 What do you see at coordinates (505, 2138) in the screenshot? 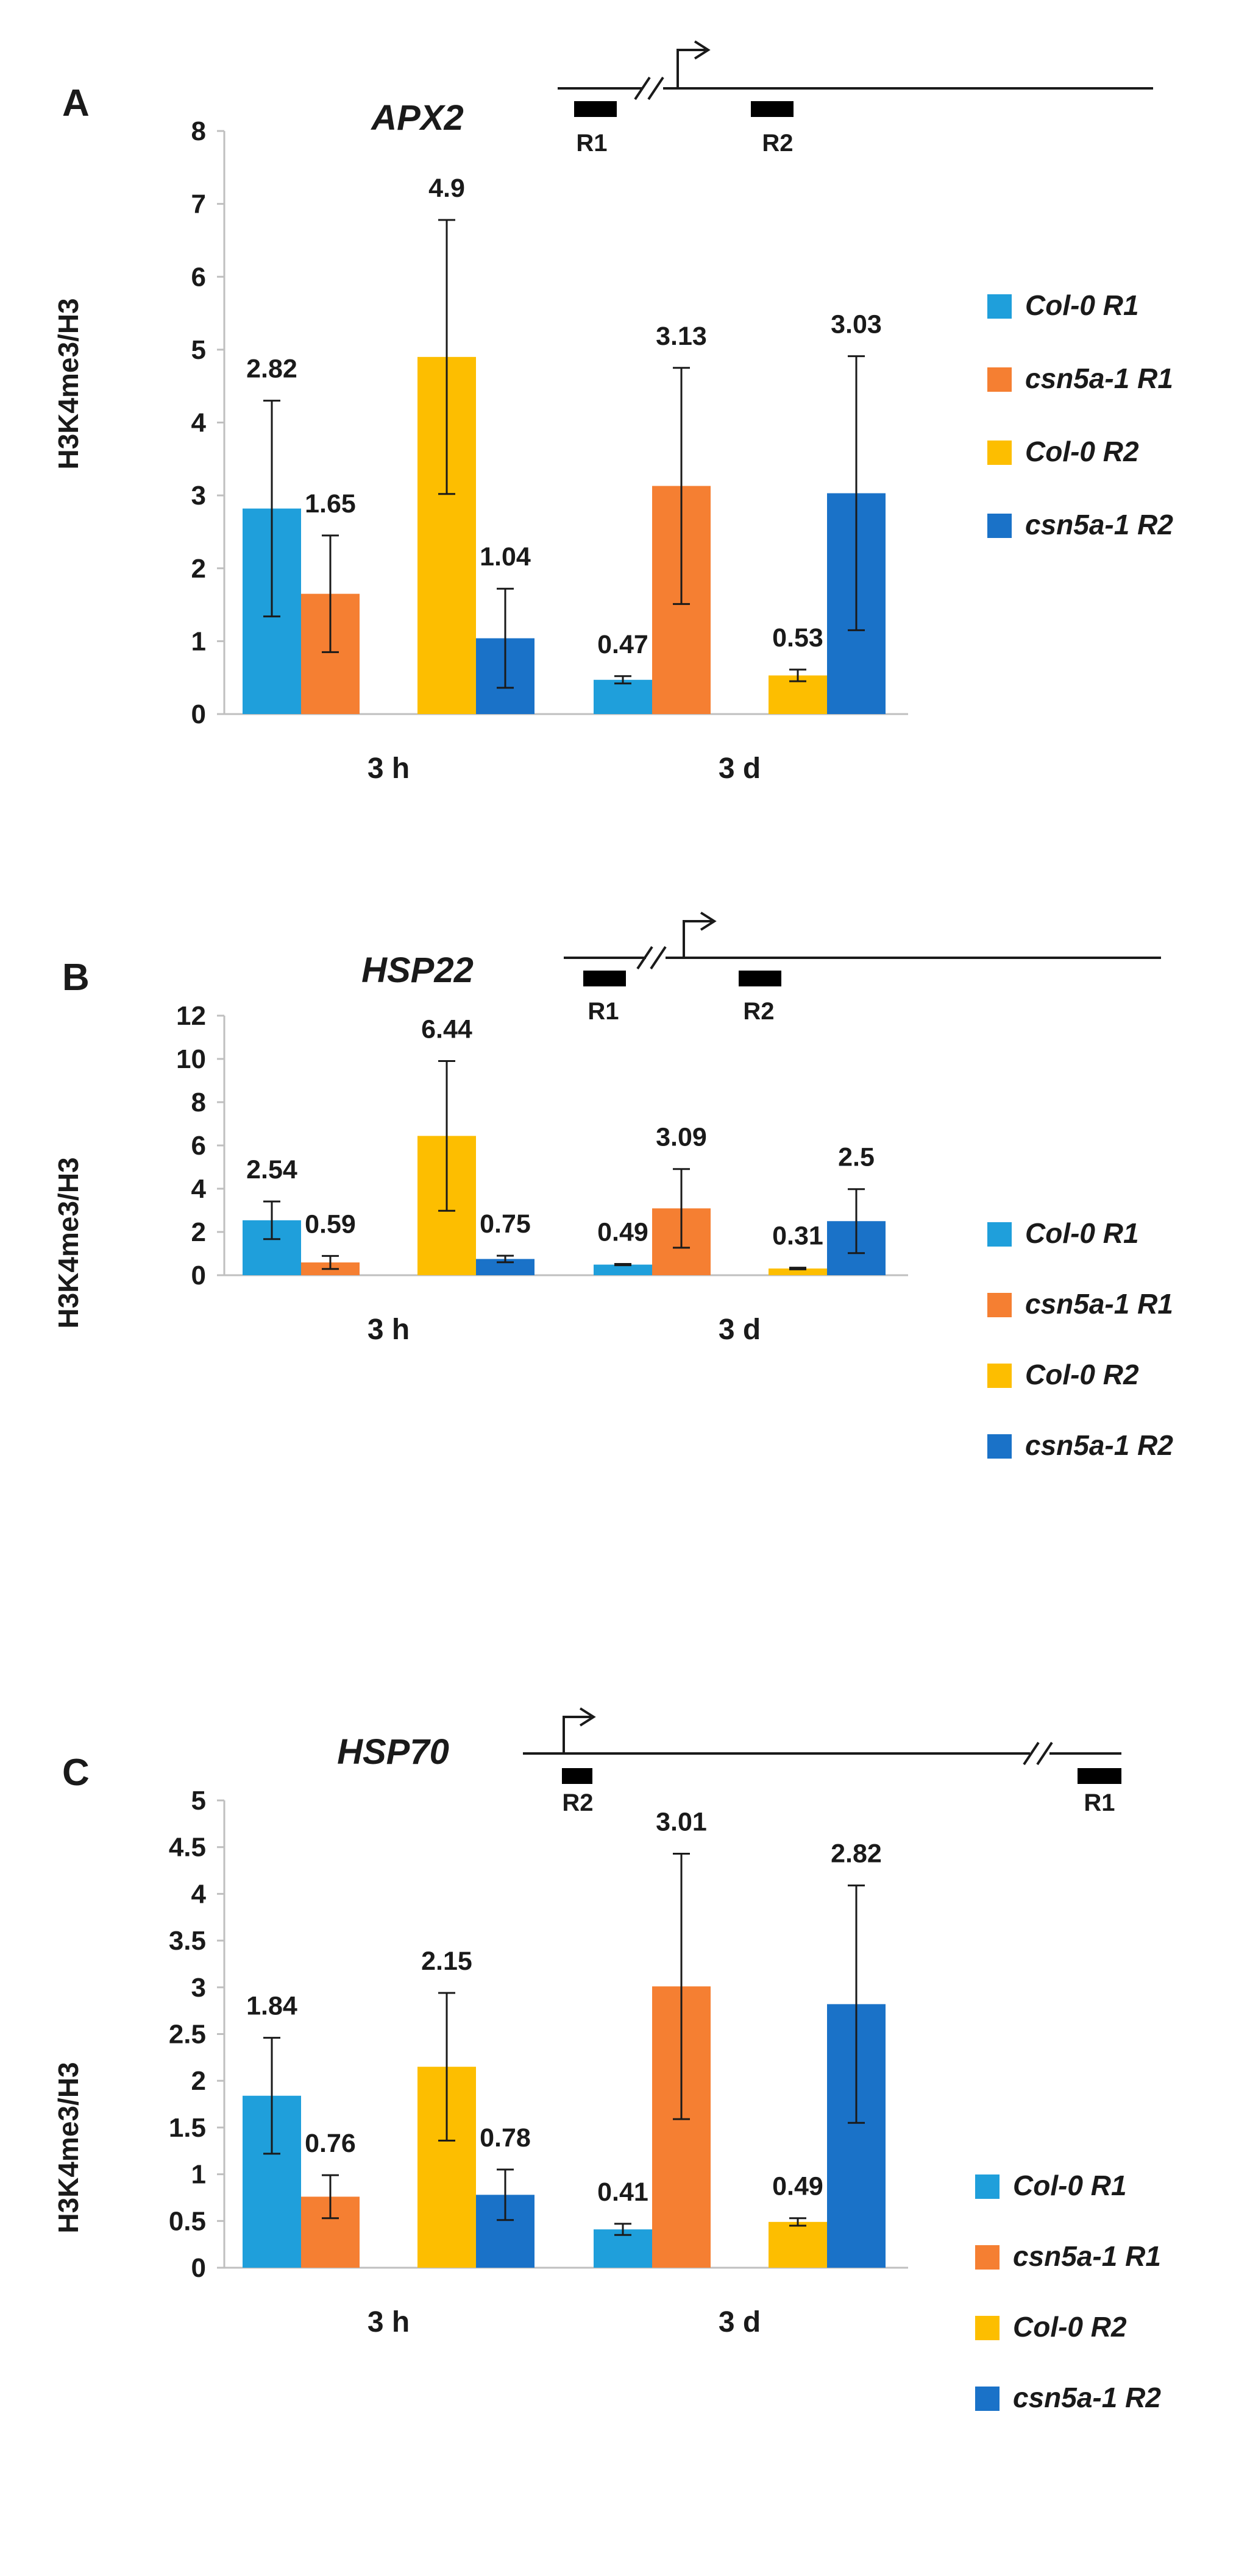
I see `data-label: 0.78` at bounding box center [505, 2138].